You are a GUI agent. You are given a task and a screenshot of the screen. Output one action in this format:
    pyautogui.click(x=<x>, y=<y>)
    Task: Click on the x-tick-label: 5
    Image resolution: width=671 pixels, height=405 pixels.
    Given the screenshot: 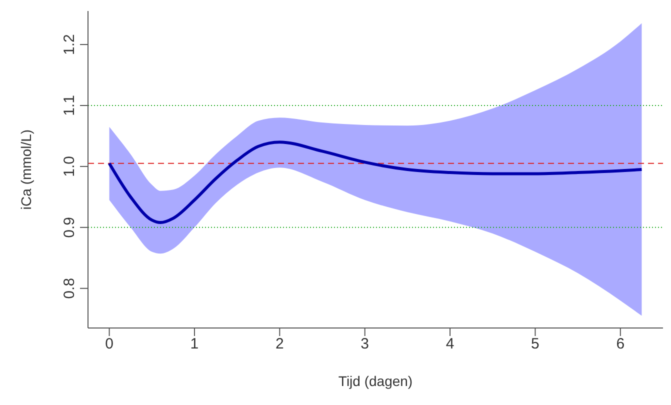 What is the action you would take?
    pyautogui.click(x=535, y=344)
    